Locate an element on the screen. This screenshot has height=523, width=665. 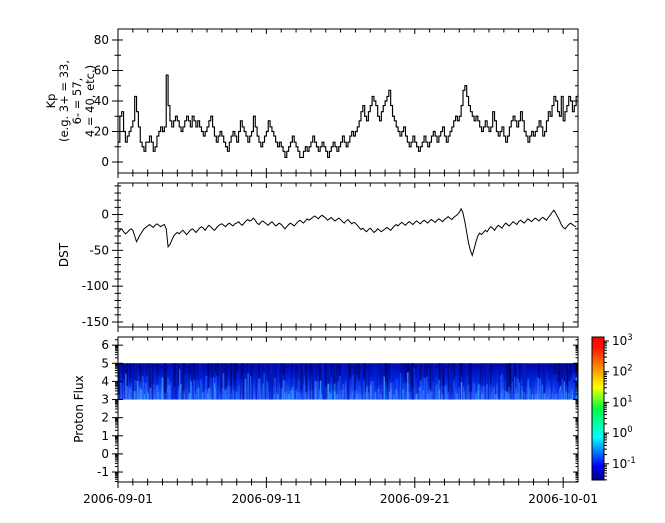
colorbar-bar is located at coordinates (598, 408).